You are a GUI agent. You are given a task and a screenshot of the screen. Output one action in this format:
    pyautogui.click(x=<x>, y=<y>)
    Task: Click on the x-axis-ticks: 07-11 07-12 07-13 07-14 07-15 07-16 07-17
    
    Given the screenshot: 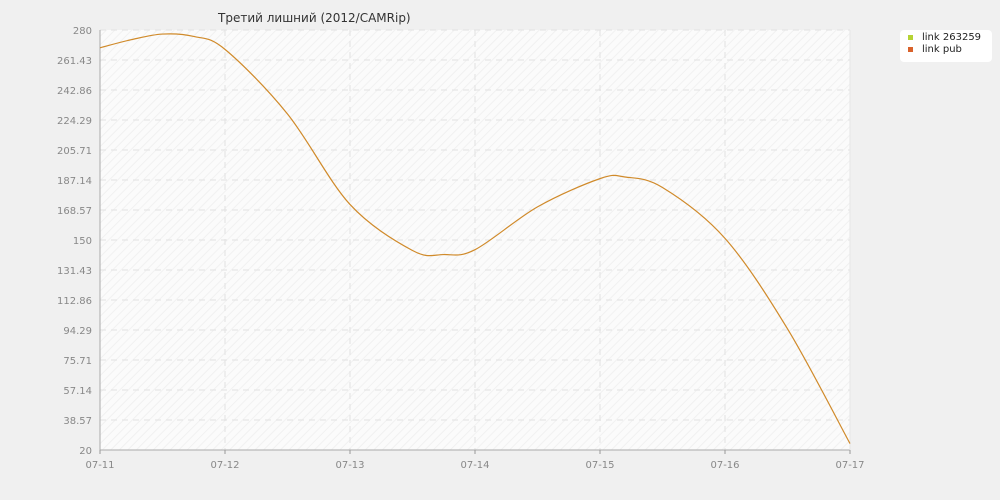 What is the action you would take?
    pyautogui.click(x=475, y=460)
    